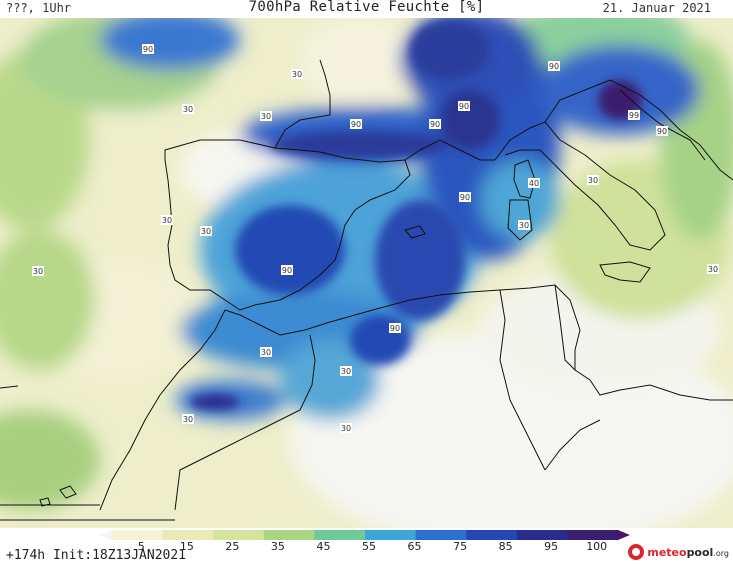 The width and height of the screenshot is (733, 566). I want to click on map-title: 700hPa Relative Feuchte [%], so click(366, 7).